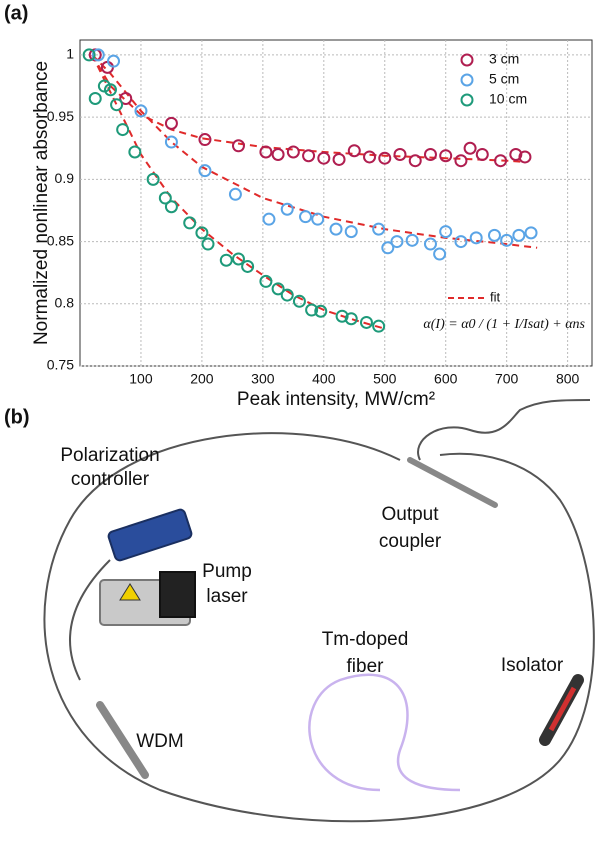 Image resolution: width=598 pixels, height=841 pixels. I want to click on legend-label: fit, so click(495, 296).